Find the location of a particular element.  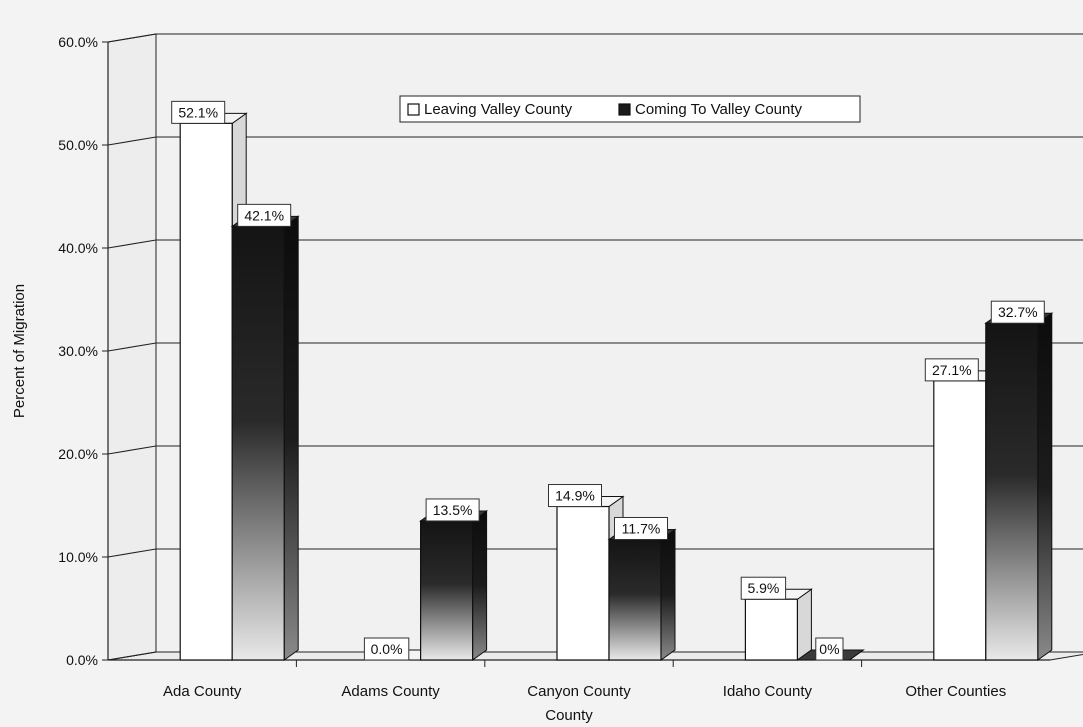

data-label: 11.7% is located at coordinates (641, 528).